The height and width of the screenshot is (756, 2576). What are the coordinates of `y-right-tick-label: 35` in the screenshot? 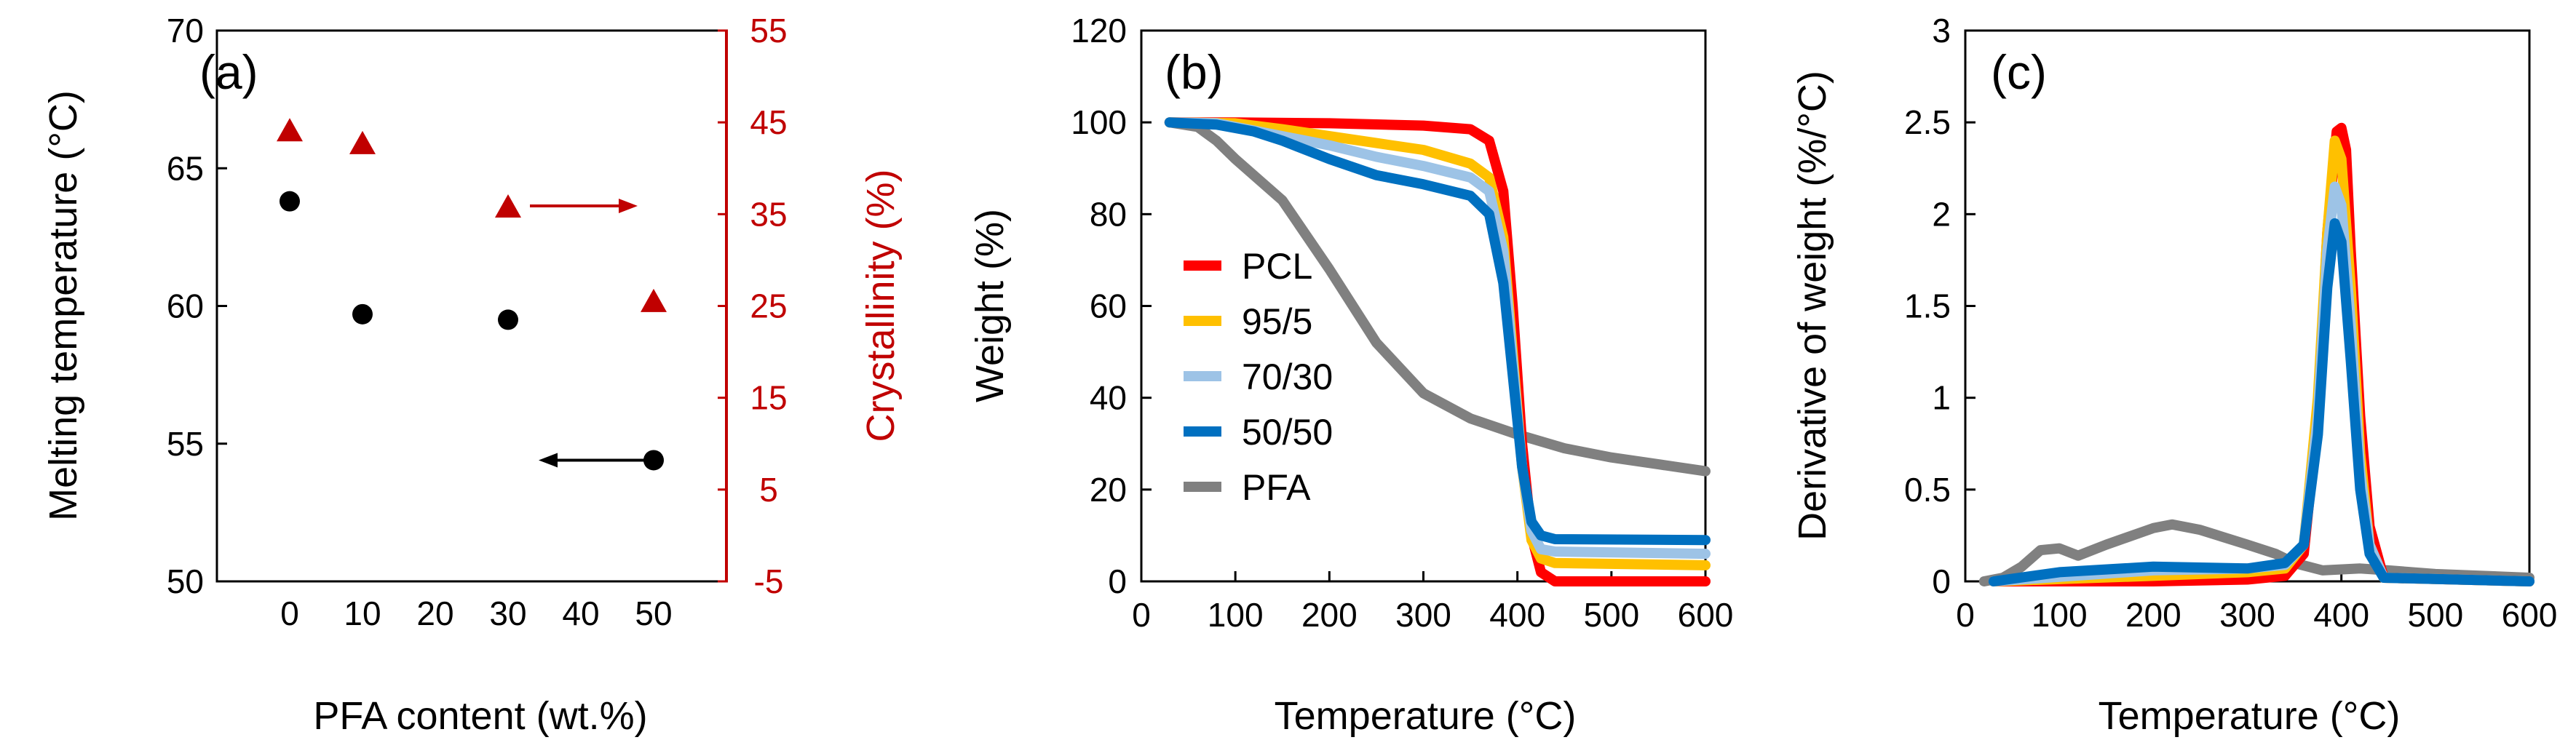 It's located at (768, 214).